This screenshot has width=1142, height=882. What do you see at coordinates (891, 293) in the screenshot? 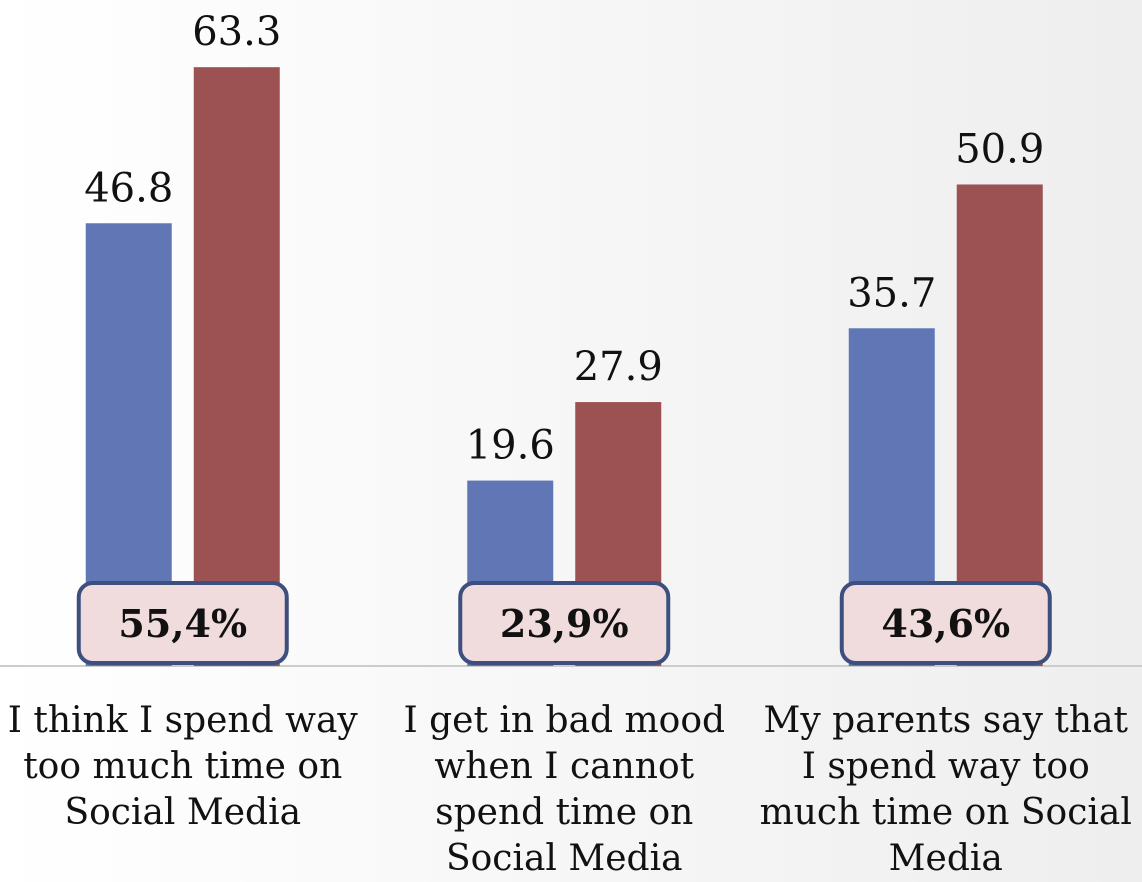
I see `value-label: 35.7` at bounding box center [891, 293].